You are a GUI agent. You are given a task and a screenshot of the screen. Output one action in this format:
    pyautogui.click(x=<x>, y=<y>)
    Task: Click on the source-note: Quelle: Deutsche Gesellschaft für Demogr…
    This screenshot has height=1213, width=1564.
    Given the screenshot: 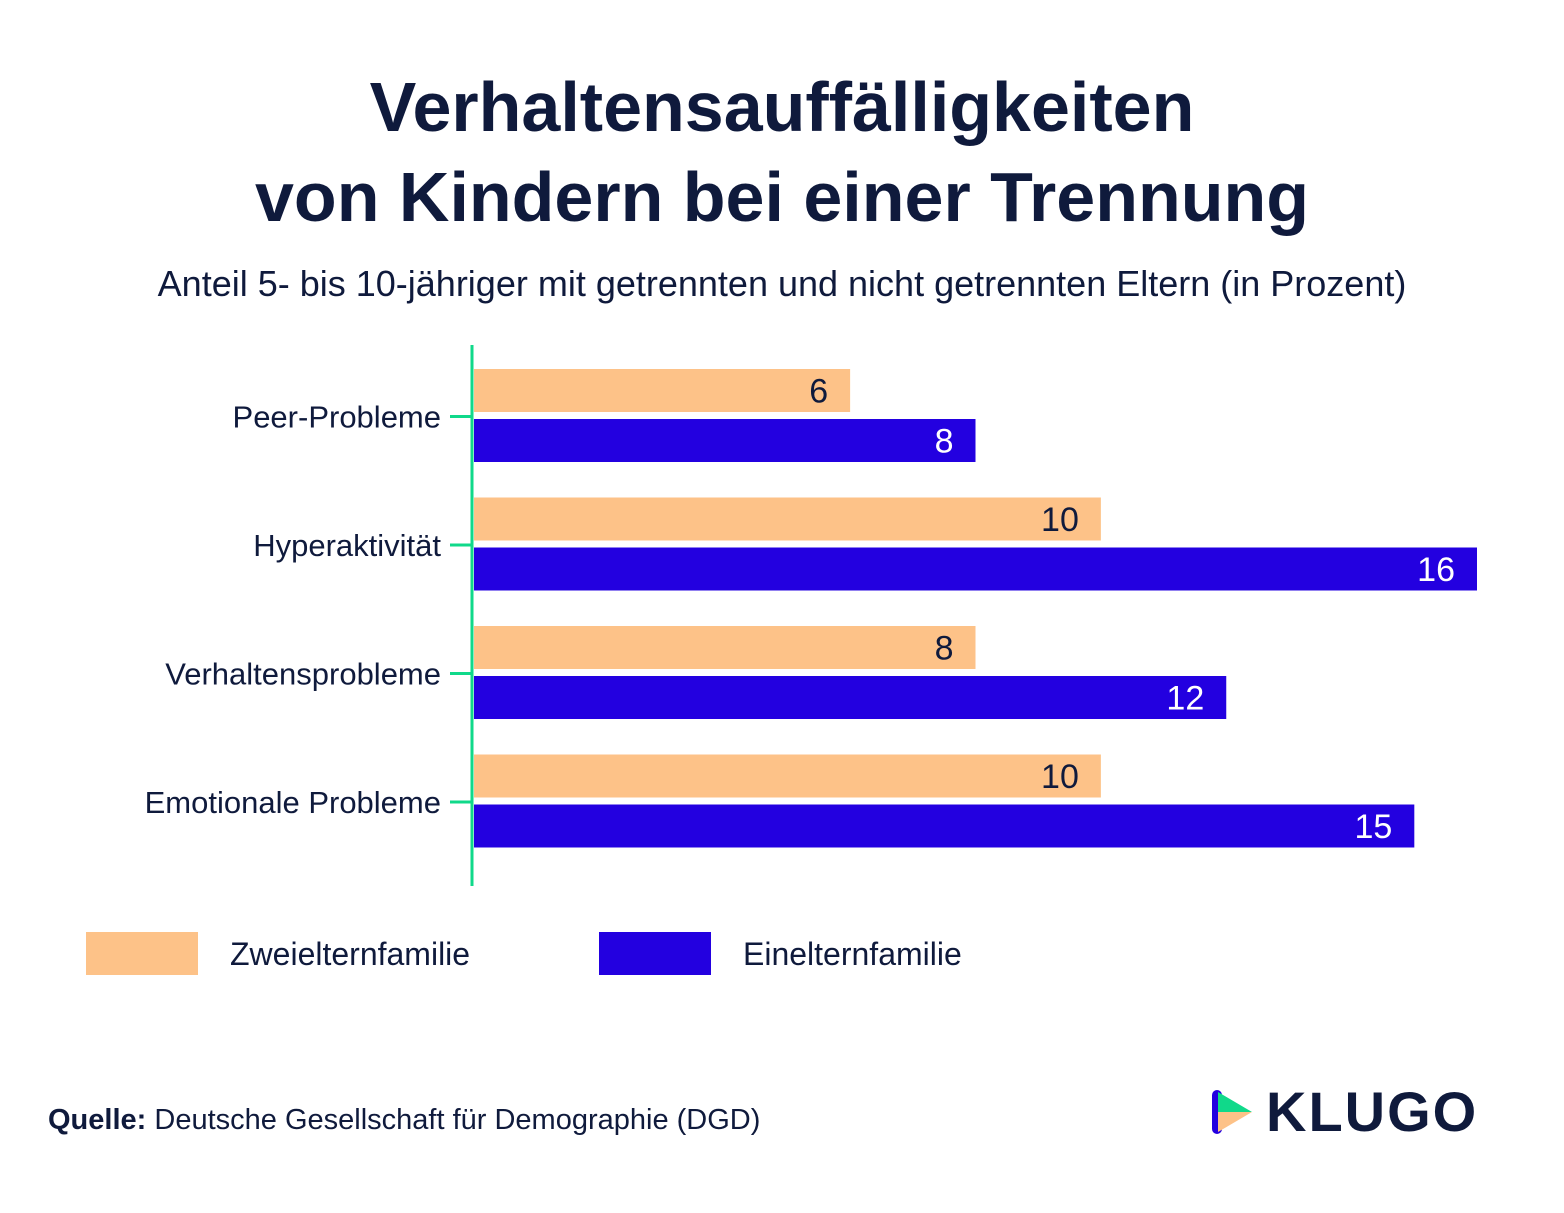 What is the action you would take?
    pyautogui.click(x=404, y=1120)
    